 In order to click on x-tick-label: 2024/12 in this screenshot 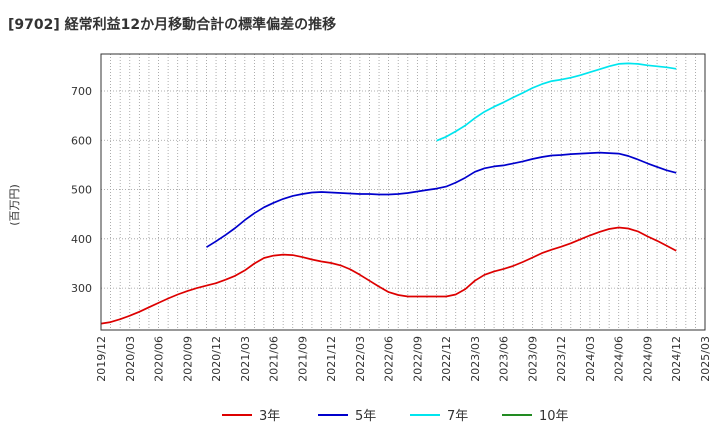, I will do `click(676, 359)`.